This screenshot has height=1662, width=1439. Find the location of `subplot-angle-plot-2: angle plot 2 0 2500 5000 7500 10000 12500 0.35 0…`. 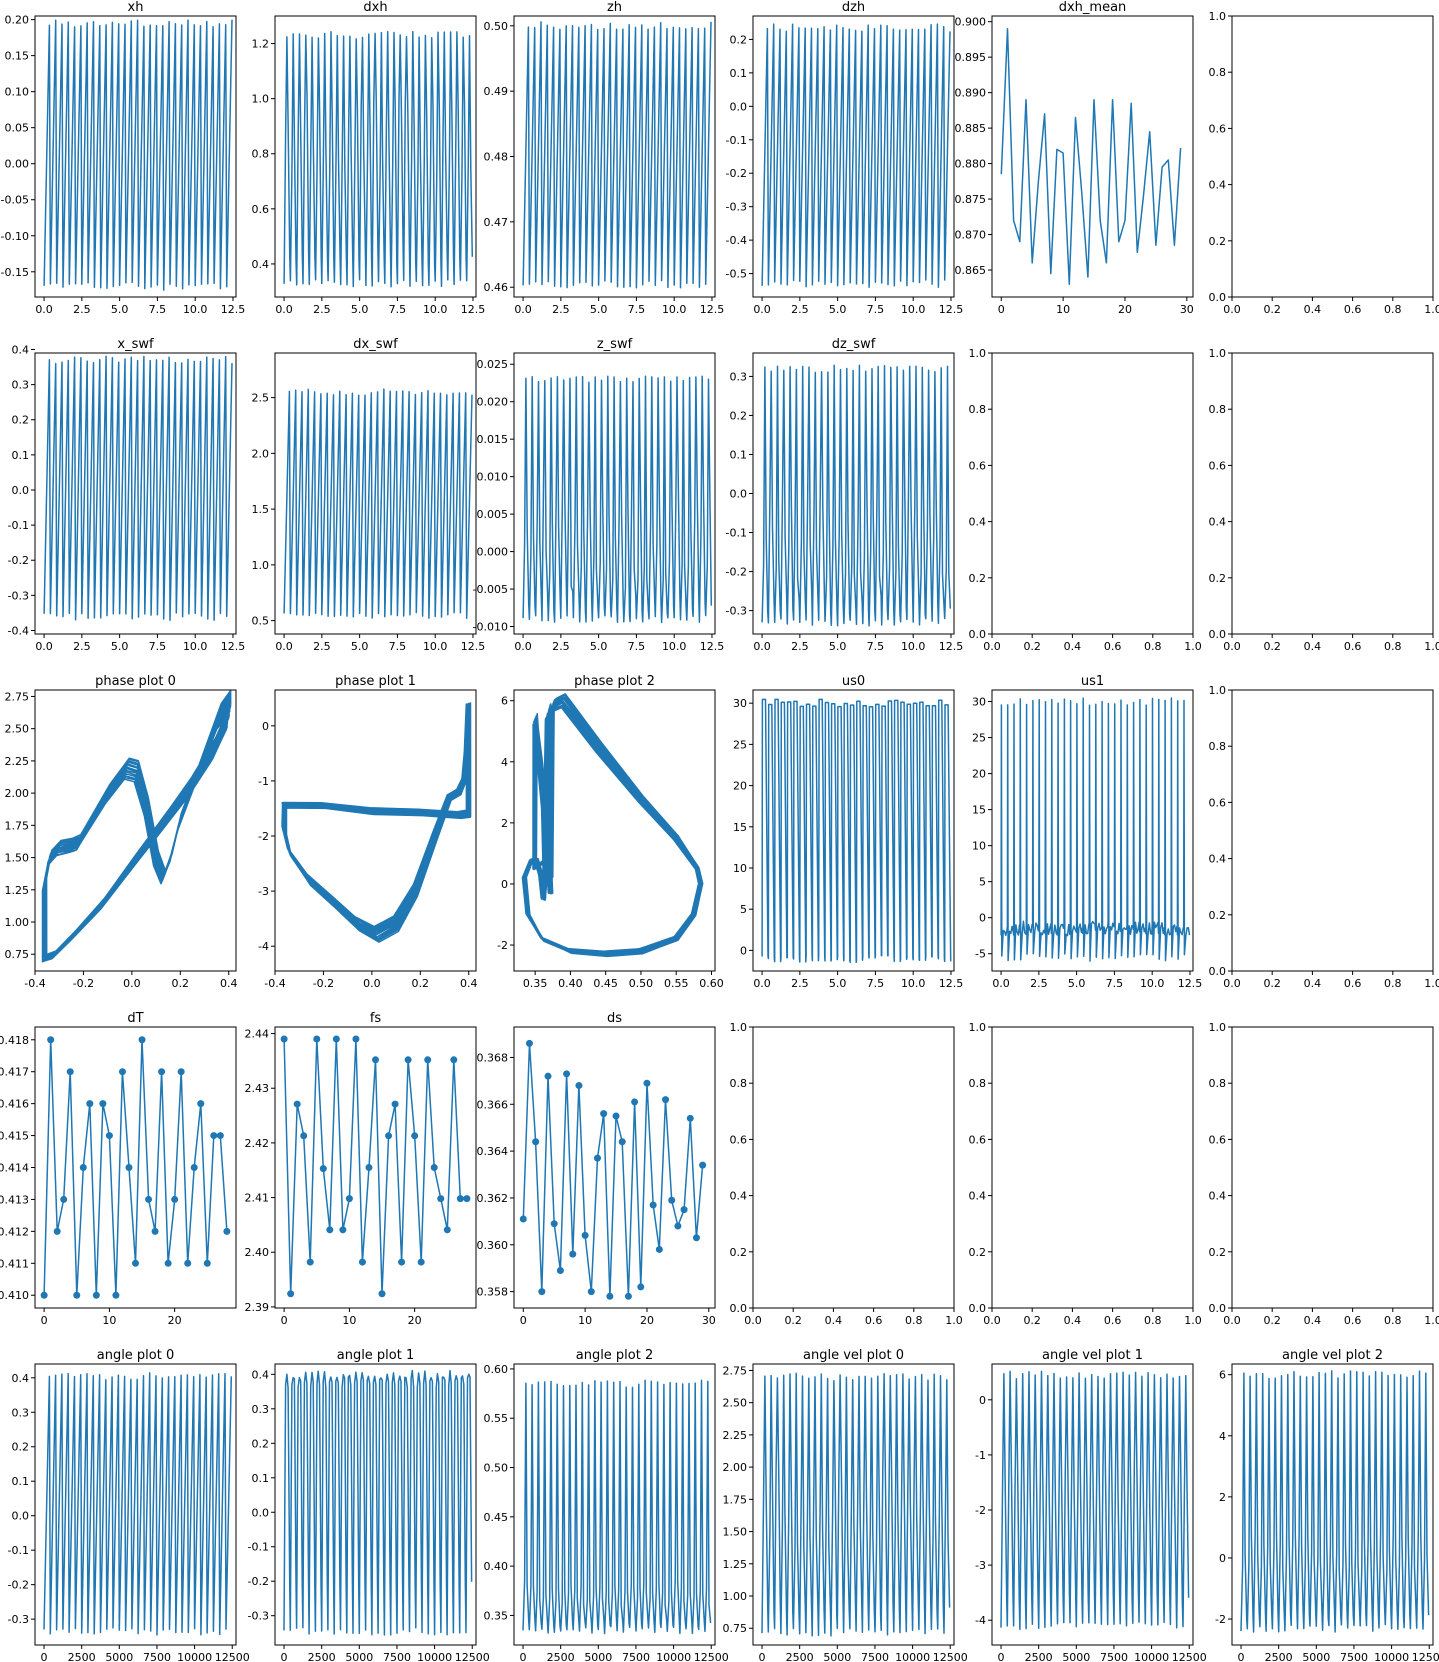

subplot-angle-plot-2: angle plot 2 0 2500 5000 7500 10000 12500 0.35 0… is located at coordinates (606, 1505).